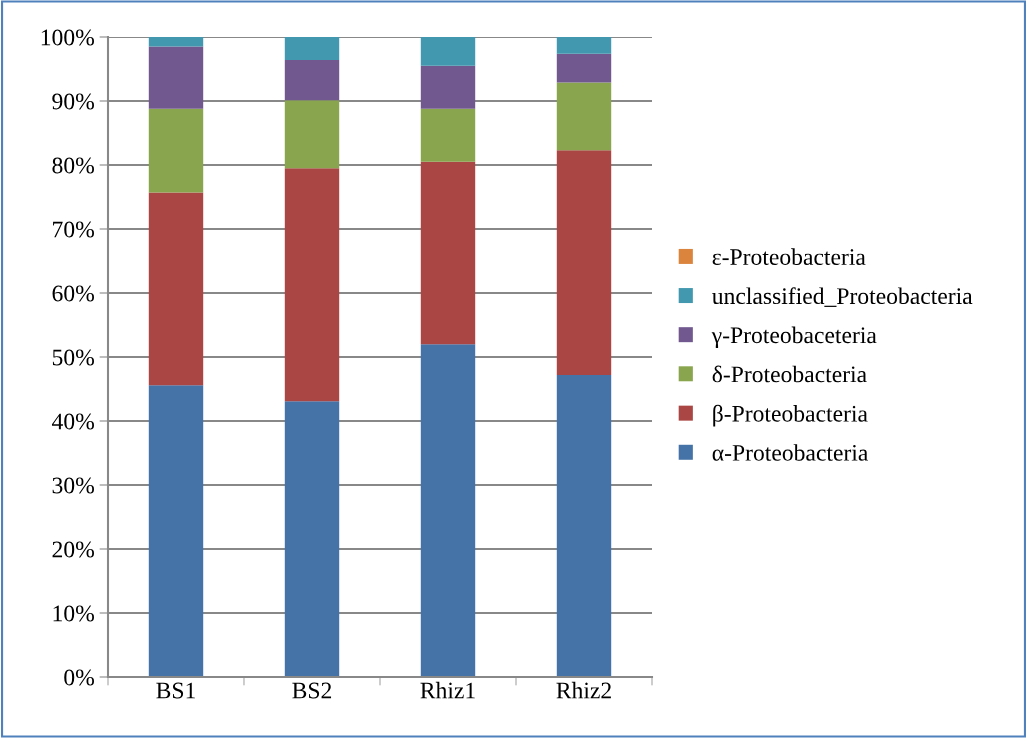  Describe the element at coordinates (73, 613) in the screenshot. I see `y-tick-label: 10%` at that location.